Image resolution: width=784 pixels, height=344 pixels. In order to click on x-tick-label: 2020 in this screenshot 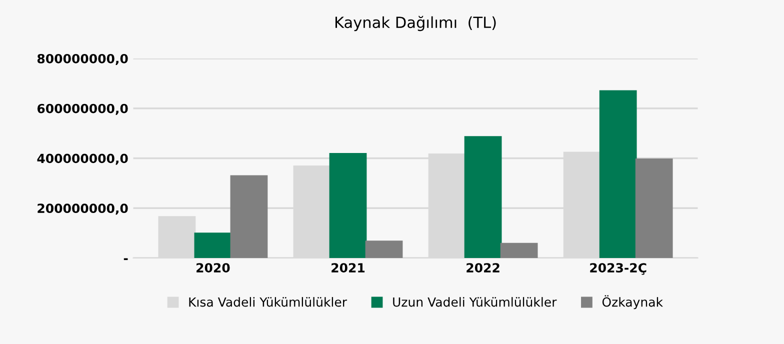, I will do `click(213, 268)`.